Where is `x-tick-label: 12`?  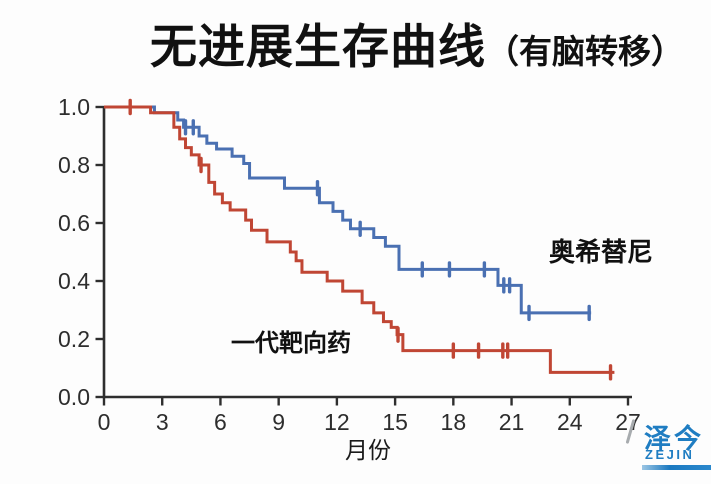
x-tick-label: 12 is located at coordinates (337, 422).